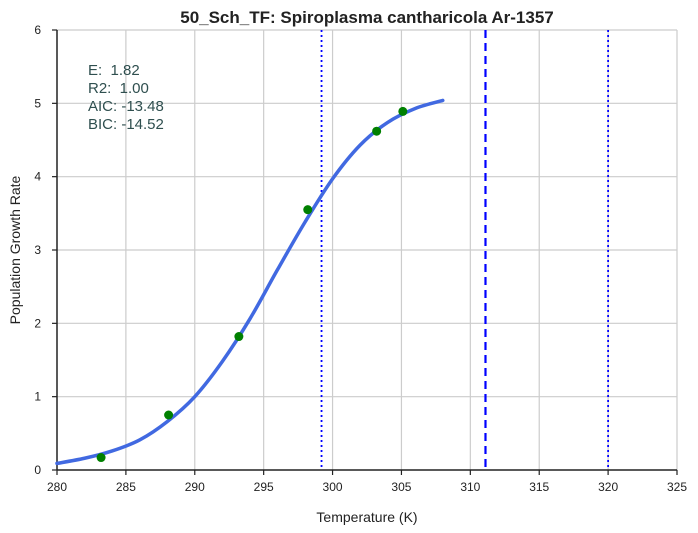 This screenshot has width=698, height=533. What do you see at coordinates (126, 487) in the screenshot?
I see `x-tick-label-285: 285` at bounding box center [126, 487].